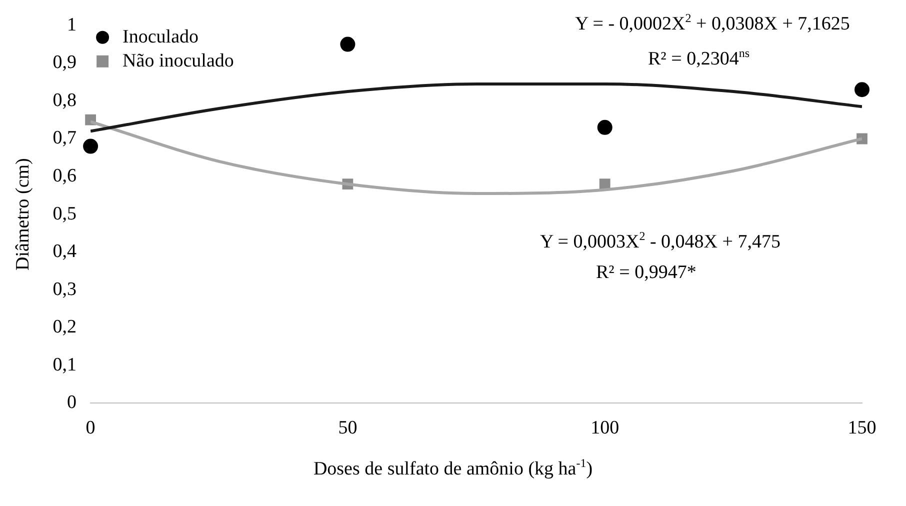 The height and width of the screenshot is (506, 906). I want to click on legend-label: Inoculado, so click(160, 37).